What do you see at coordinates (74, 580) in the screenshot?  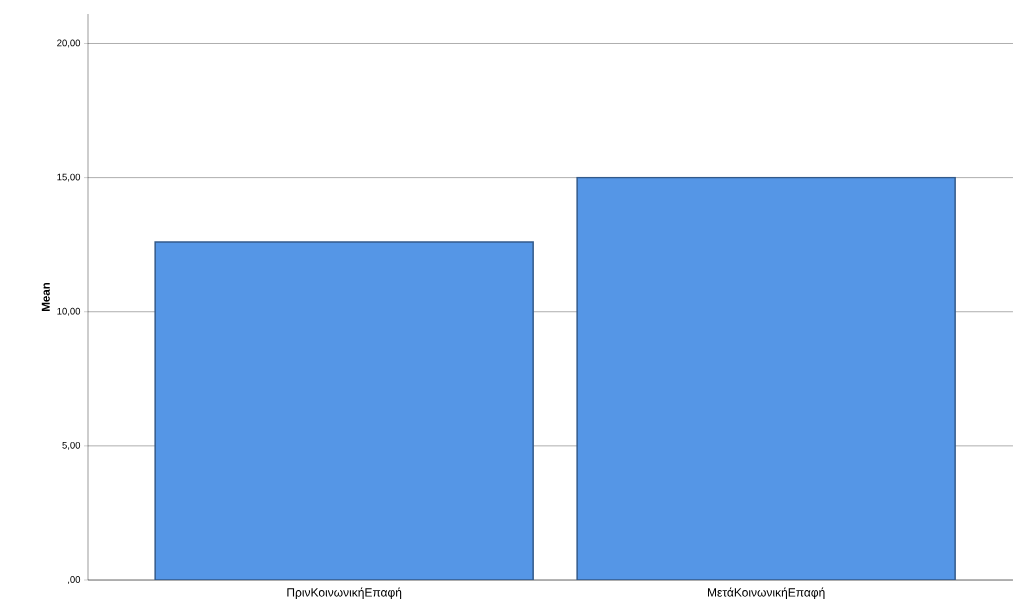 I see `y-tick-label: ,00` at bounding box center [74, 580].